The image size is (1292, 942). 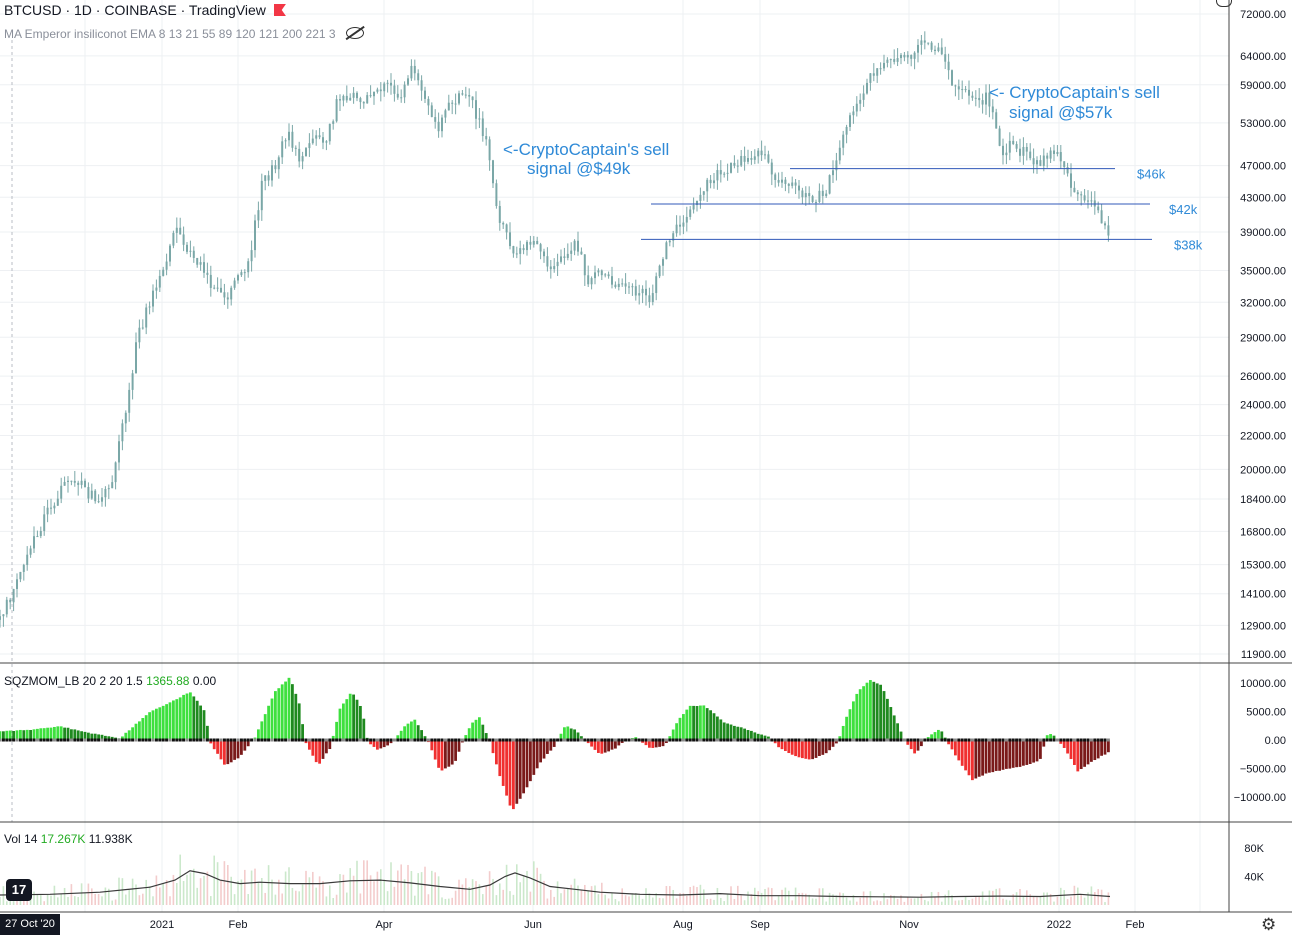 What do you see at coordinates (19, 890) in the screenshot?
I see `tradingview-logo: 17` at bounding box center [19, 890].